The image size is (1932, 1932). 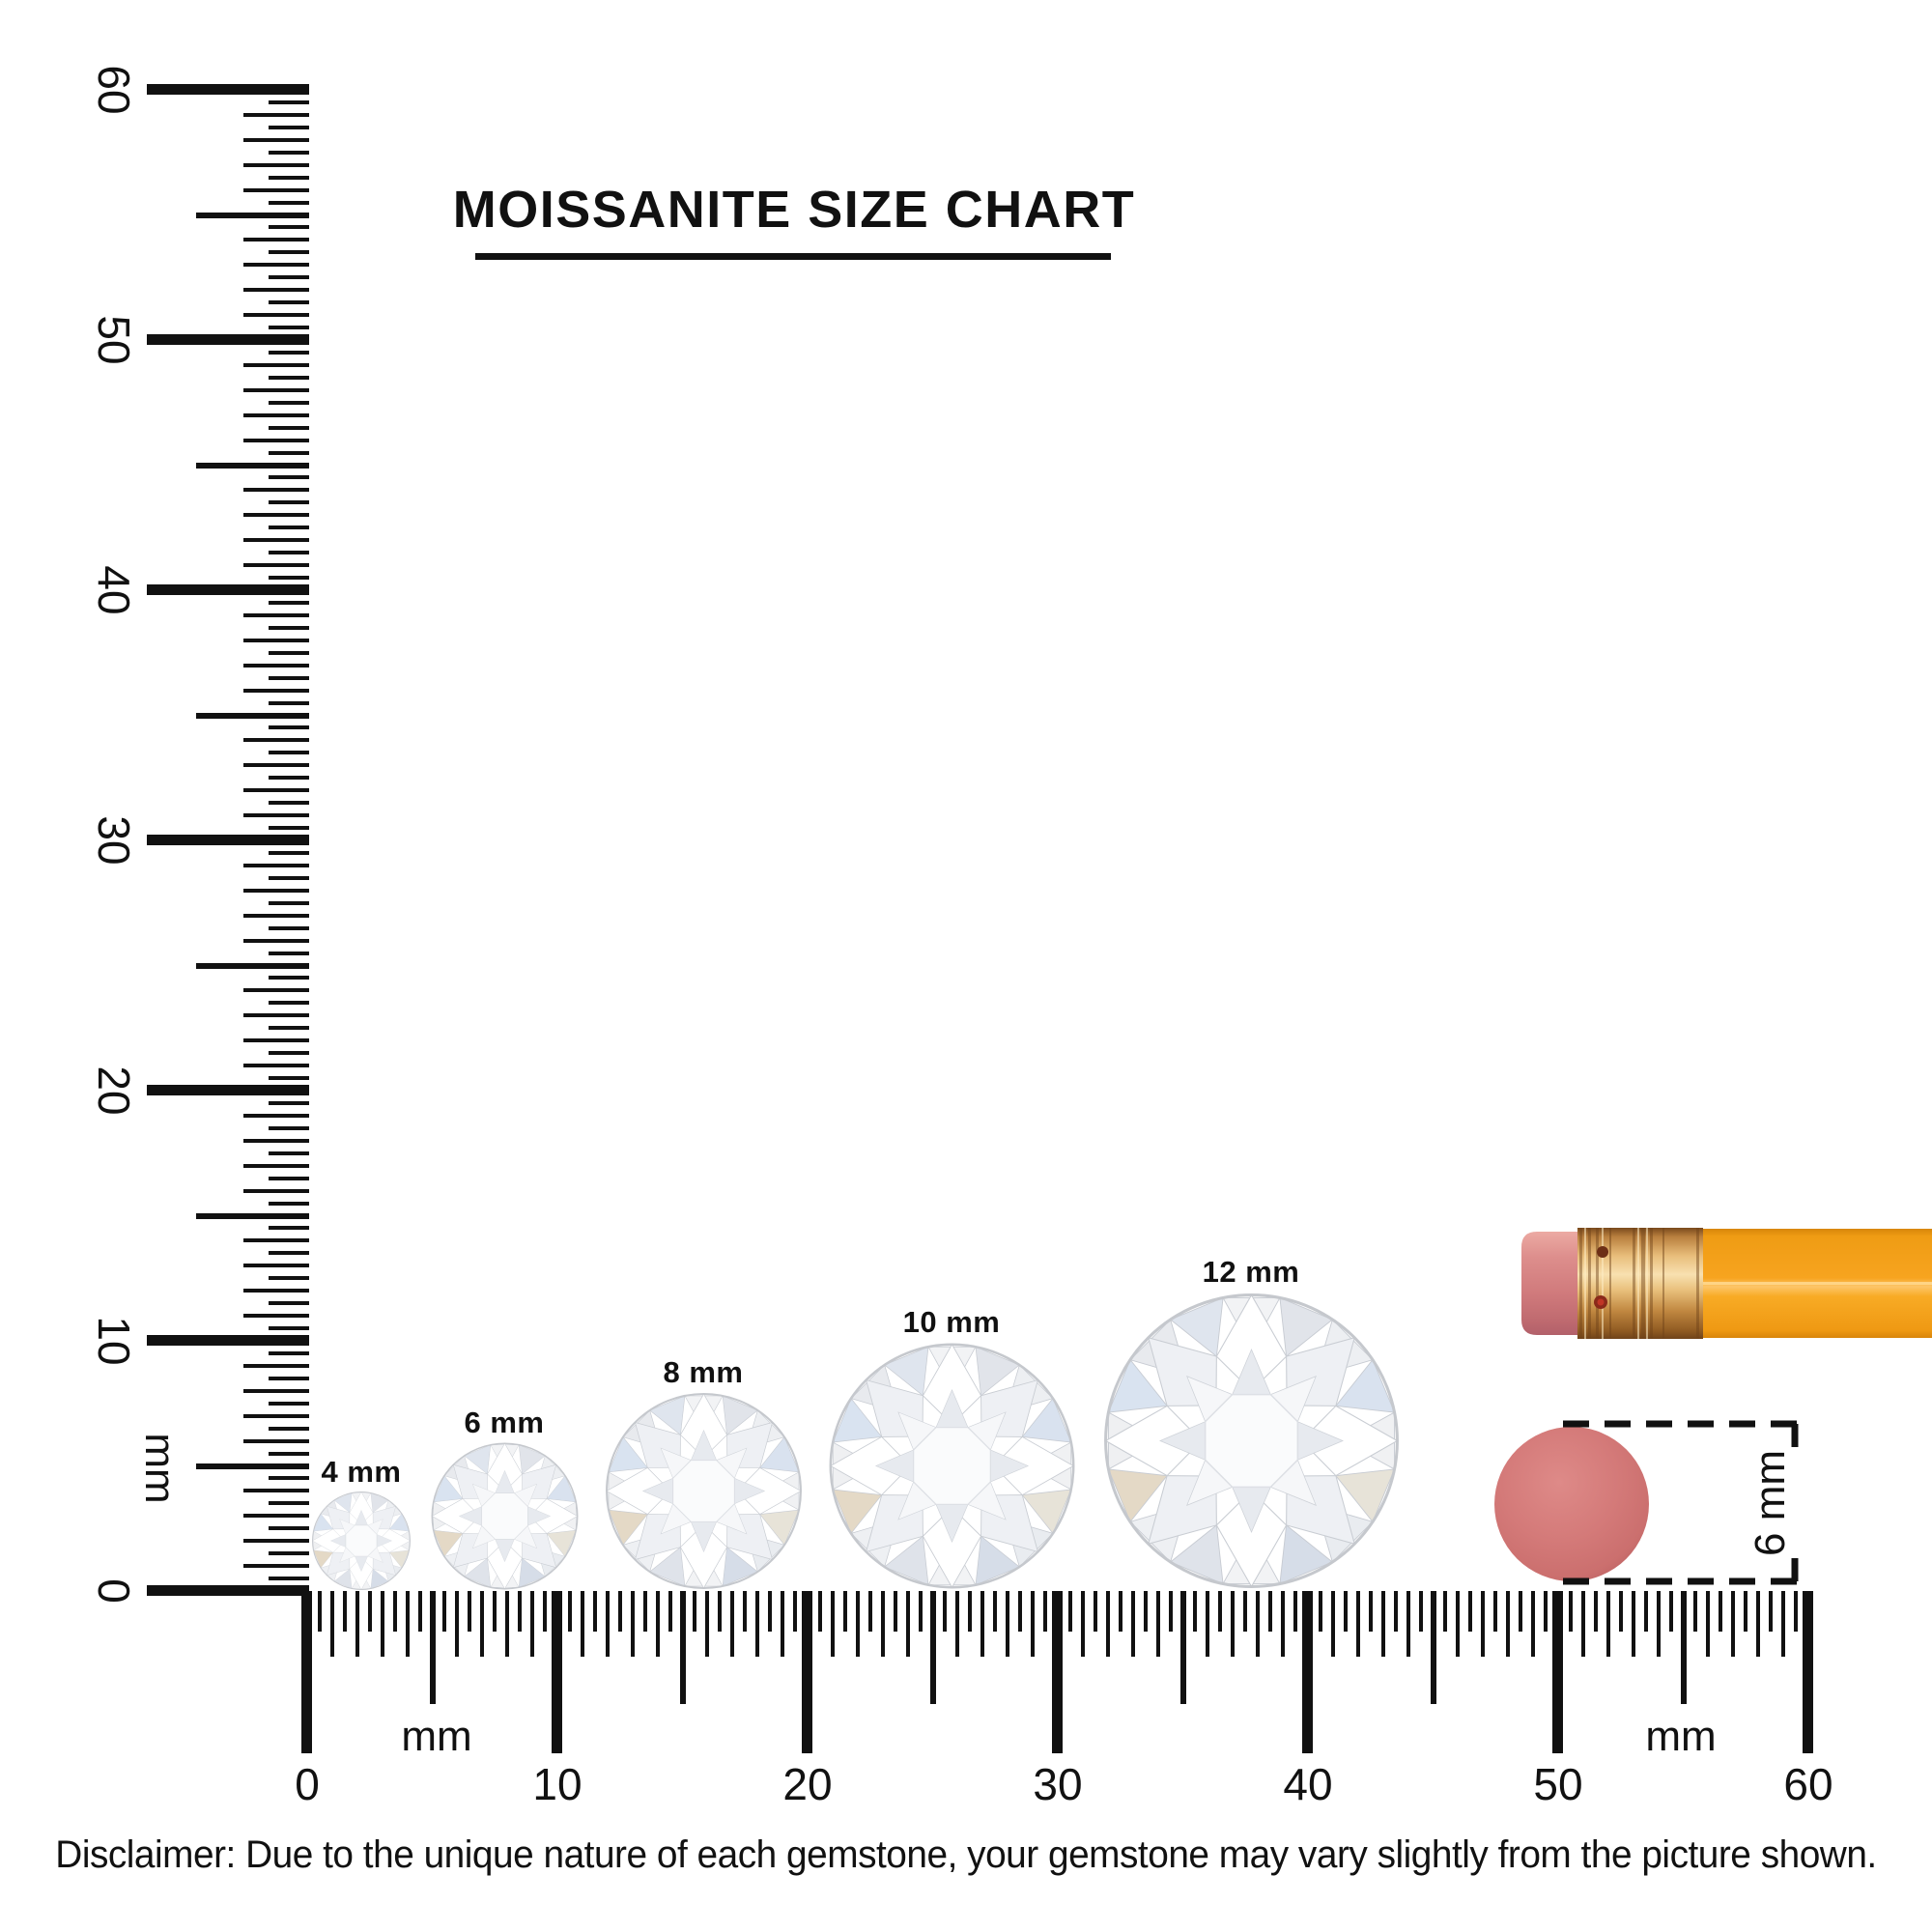 What do you see at coordinates (114, 1591) in the screenshot?
I see `left-ruler-number: 0` at bounding box center [114, 1591].